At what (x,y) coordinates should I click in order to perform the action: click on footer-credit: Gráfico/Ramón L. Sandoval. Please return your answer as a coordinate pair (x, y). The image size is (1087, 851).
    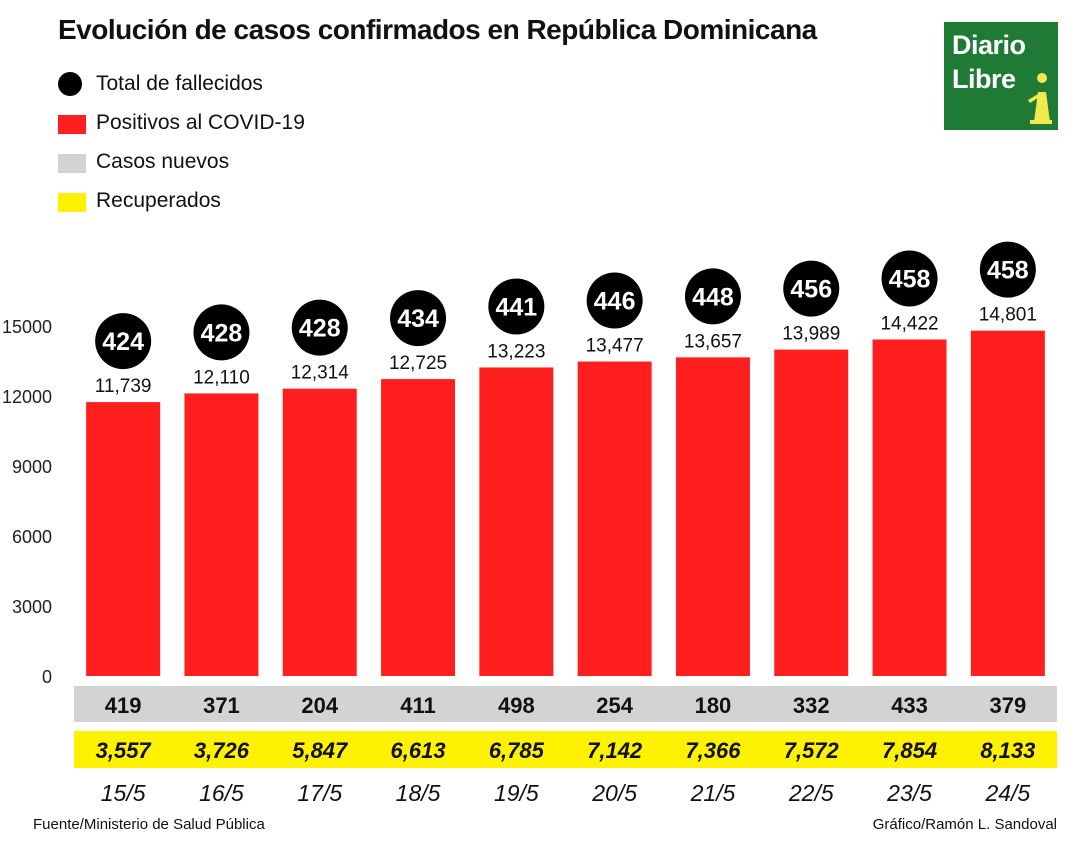
    Looking at the image, I should click on (964, 824).